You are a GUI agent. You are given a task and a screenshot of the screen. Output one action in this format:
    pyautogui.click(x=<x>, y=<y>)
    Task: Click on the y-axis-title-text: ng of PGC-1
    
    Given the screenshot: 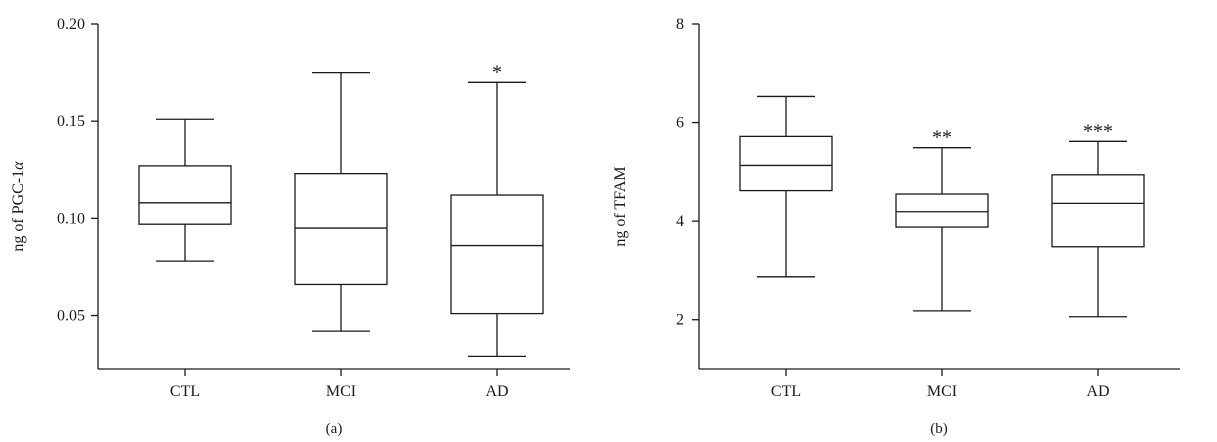 What is the action you would take?
    pyautogui.click(x=18, y=211)
    